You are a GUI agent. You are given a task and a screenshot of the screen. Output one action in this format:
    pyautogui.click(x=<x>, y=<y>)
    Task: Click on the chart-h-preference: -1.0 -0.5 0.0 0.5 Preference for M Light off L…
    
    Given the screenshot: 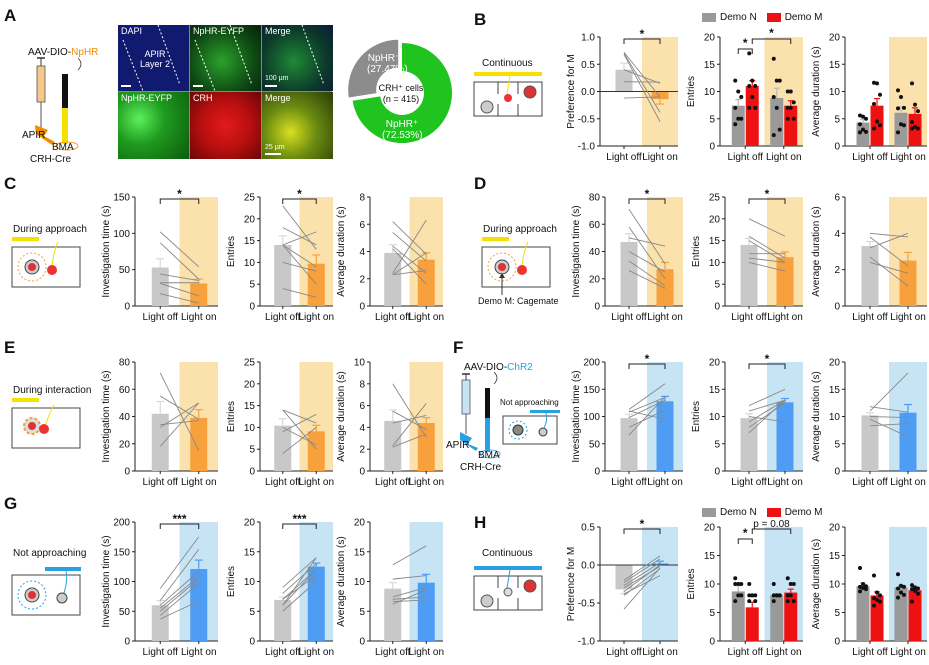 What is the action you would take?
    pyautogui.click(x=622, y=587)
    